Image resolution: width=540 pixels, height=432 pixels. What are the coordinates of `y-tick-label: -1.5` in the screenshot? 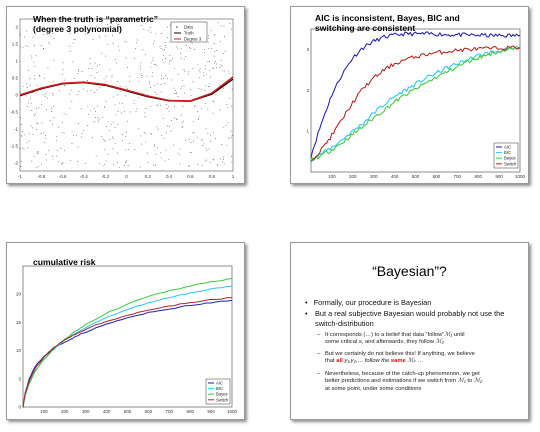 It's located at (14, 146).